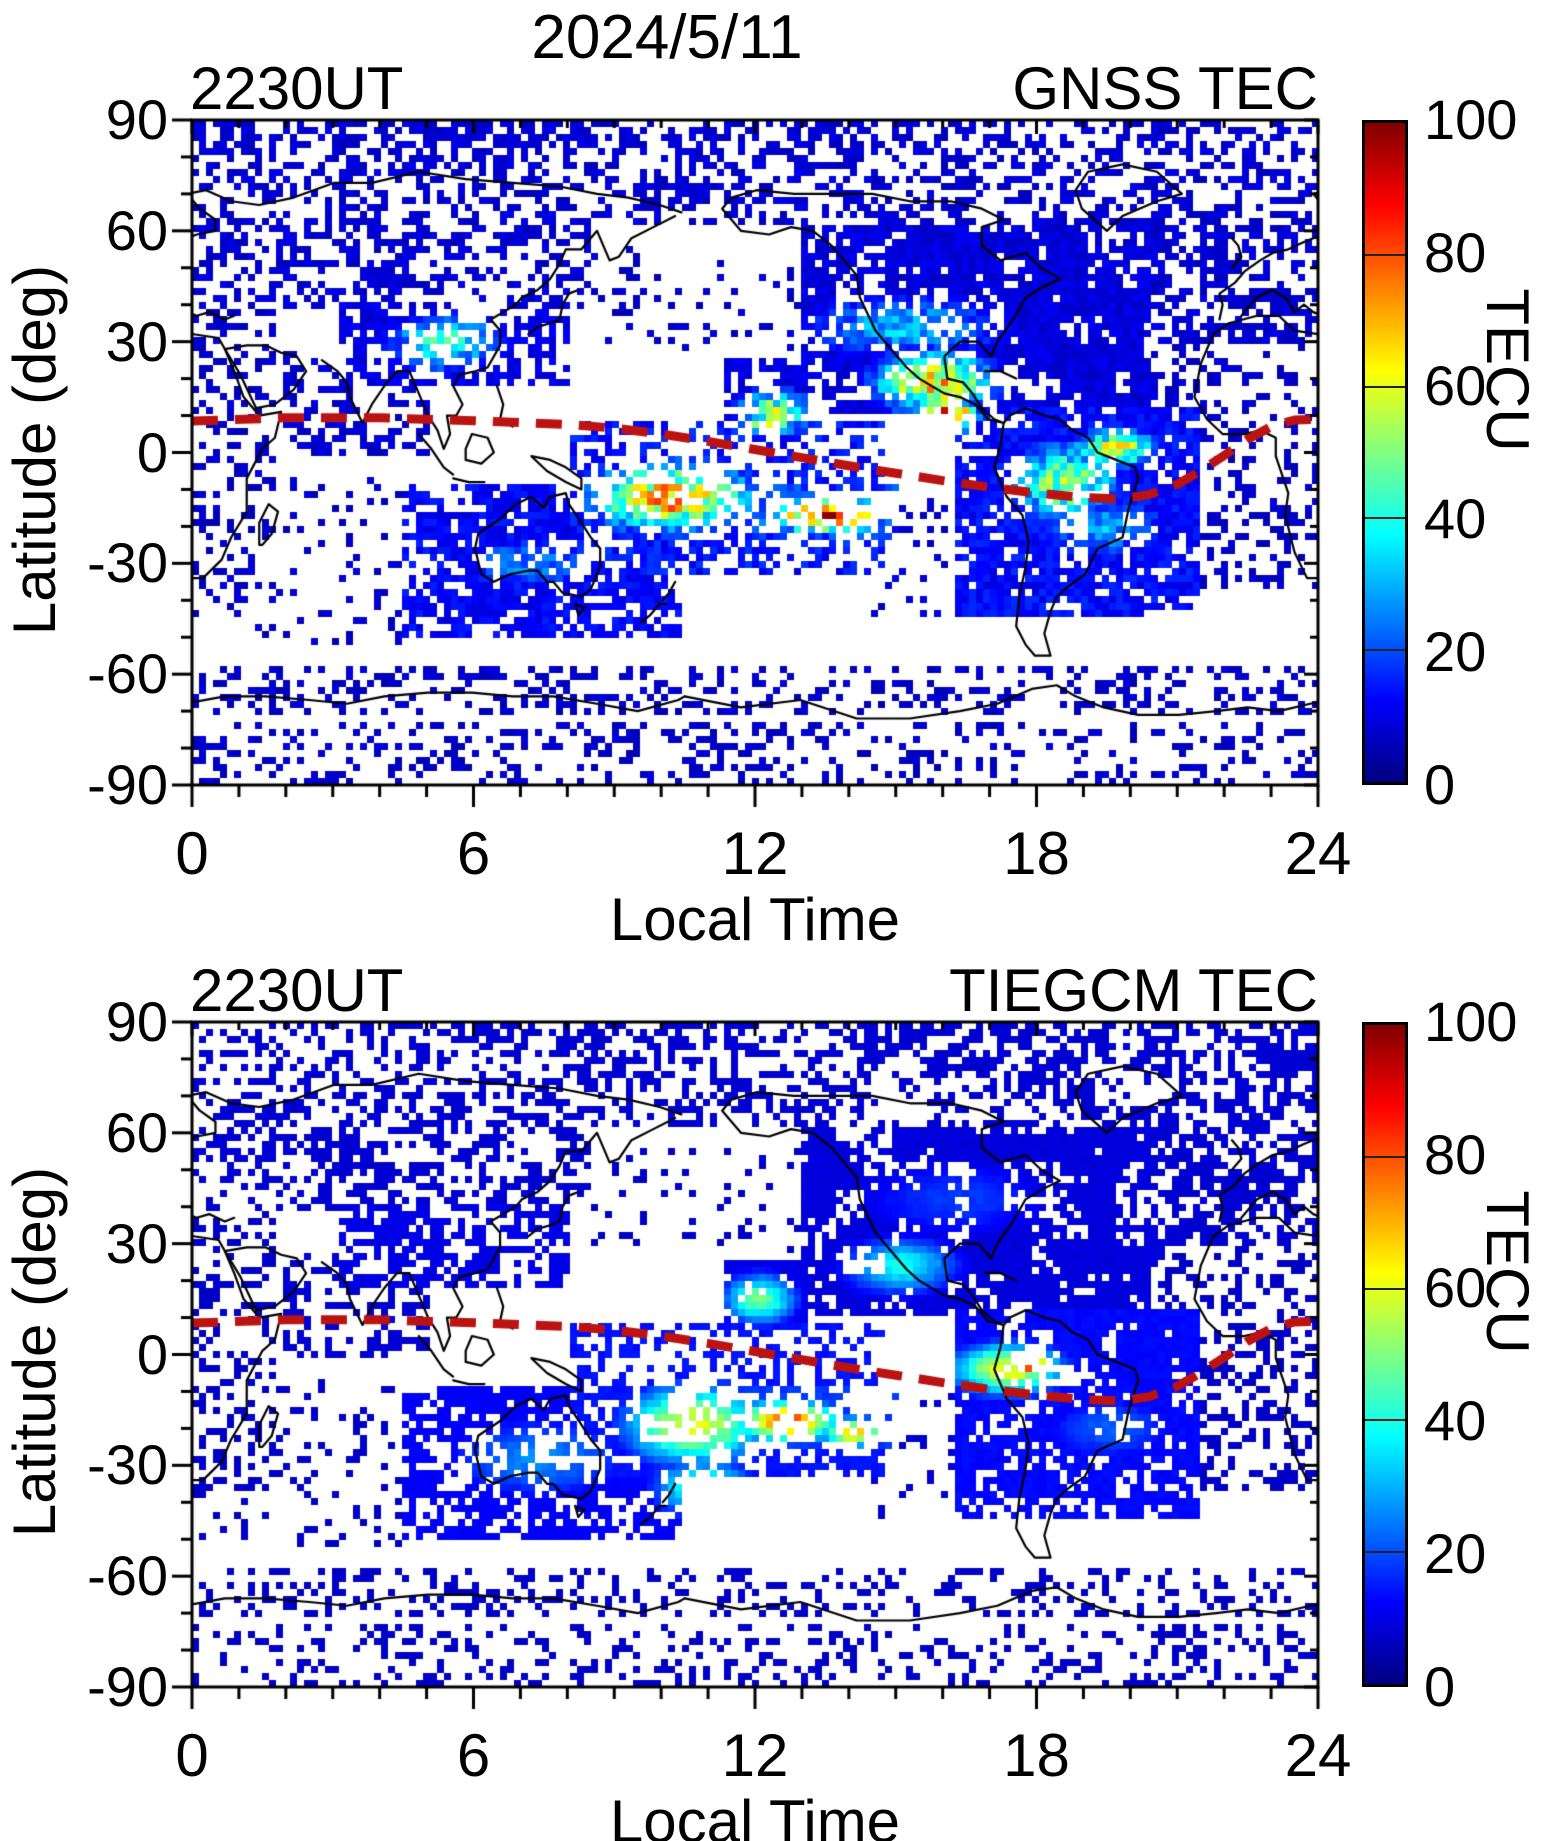  What do you see at coordinates (755, 919) in the screenshot?
I see `gnss-x-axis-label: Local Time` at bounding box center [755, 919].